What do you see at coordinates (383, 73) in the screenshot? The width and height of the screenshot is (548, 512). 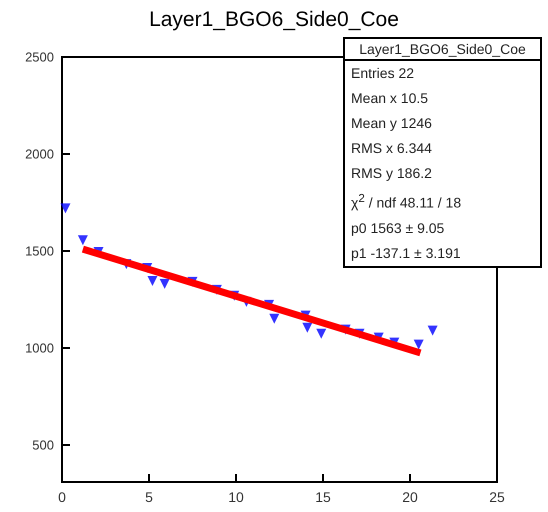 I see `annotation: Entries 22` at bounding box center [383, 73].